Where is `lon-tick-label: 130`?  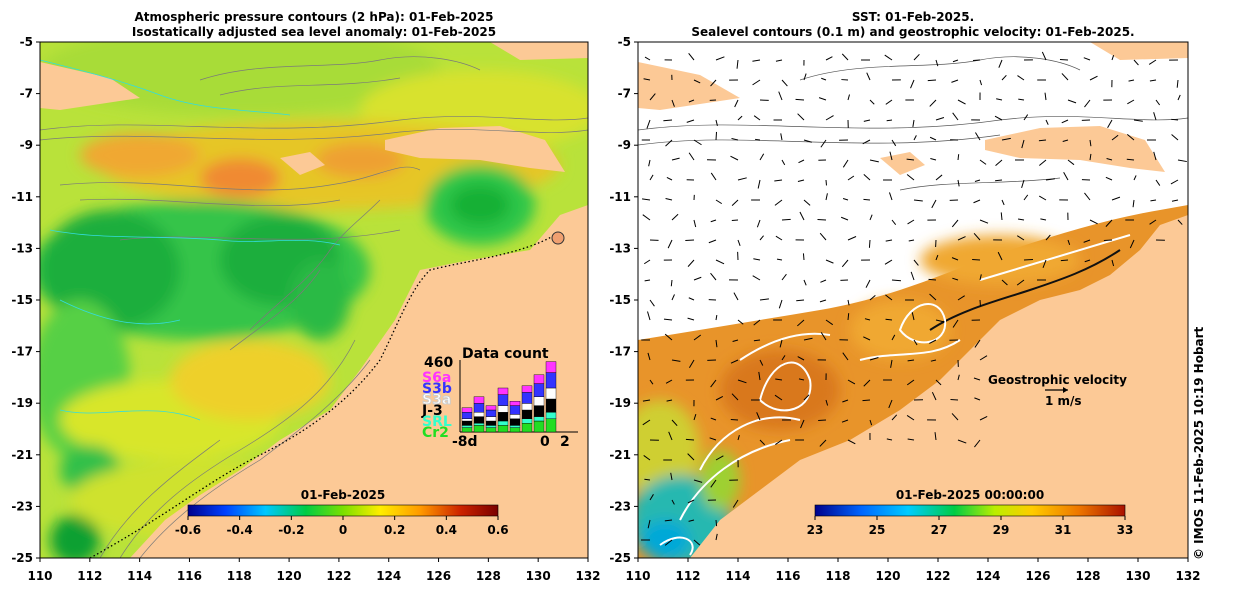
lon-tick-label: 130 is located at coordinates (1137, 576).